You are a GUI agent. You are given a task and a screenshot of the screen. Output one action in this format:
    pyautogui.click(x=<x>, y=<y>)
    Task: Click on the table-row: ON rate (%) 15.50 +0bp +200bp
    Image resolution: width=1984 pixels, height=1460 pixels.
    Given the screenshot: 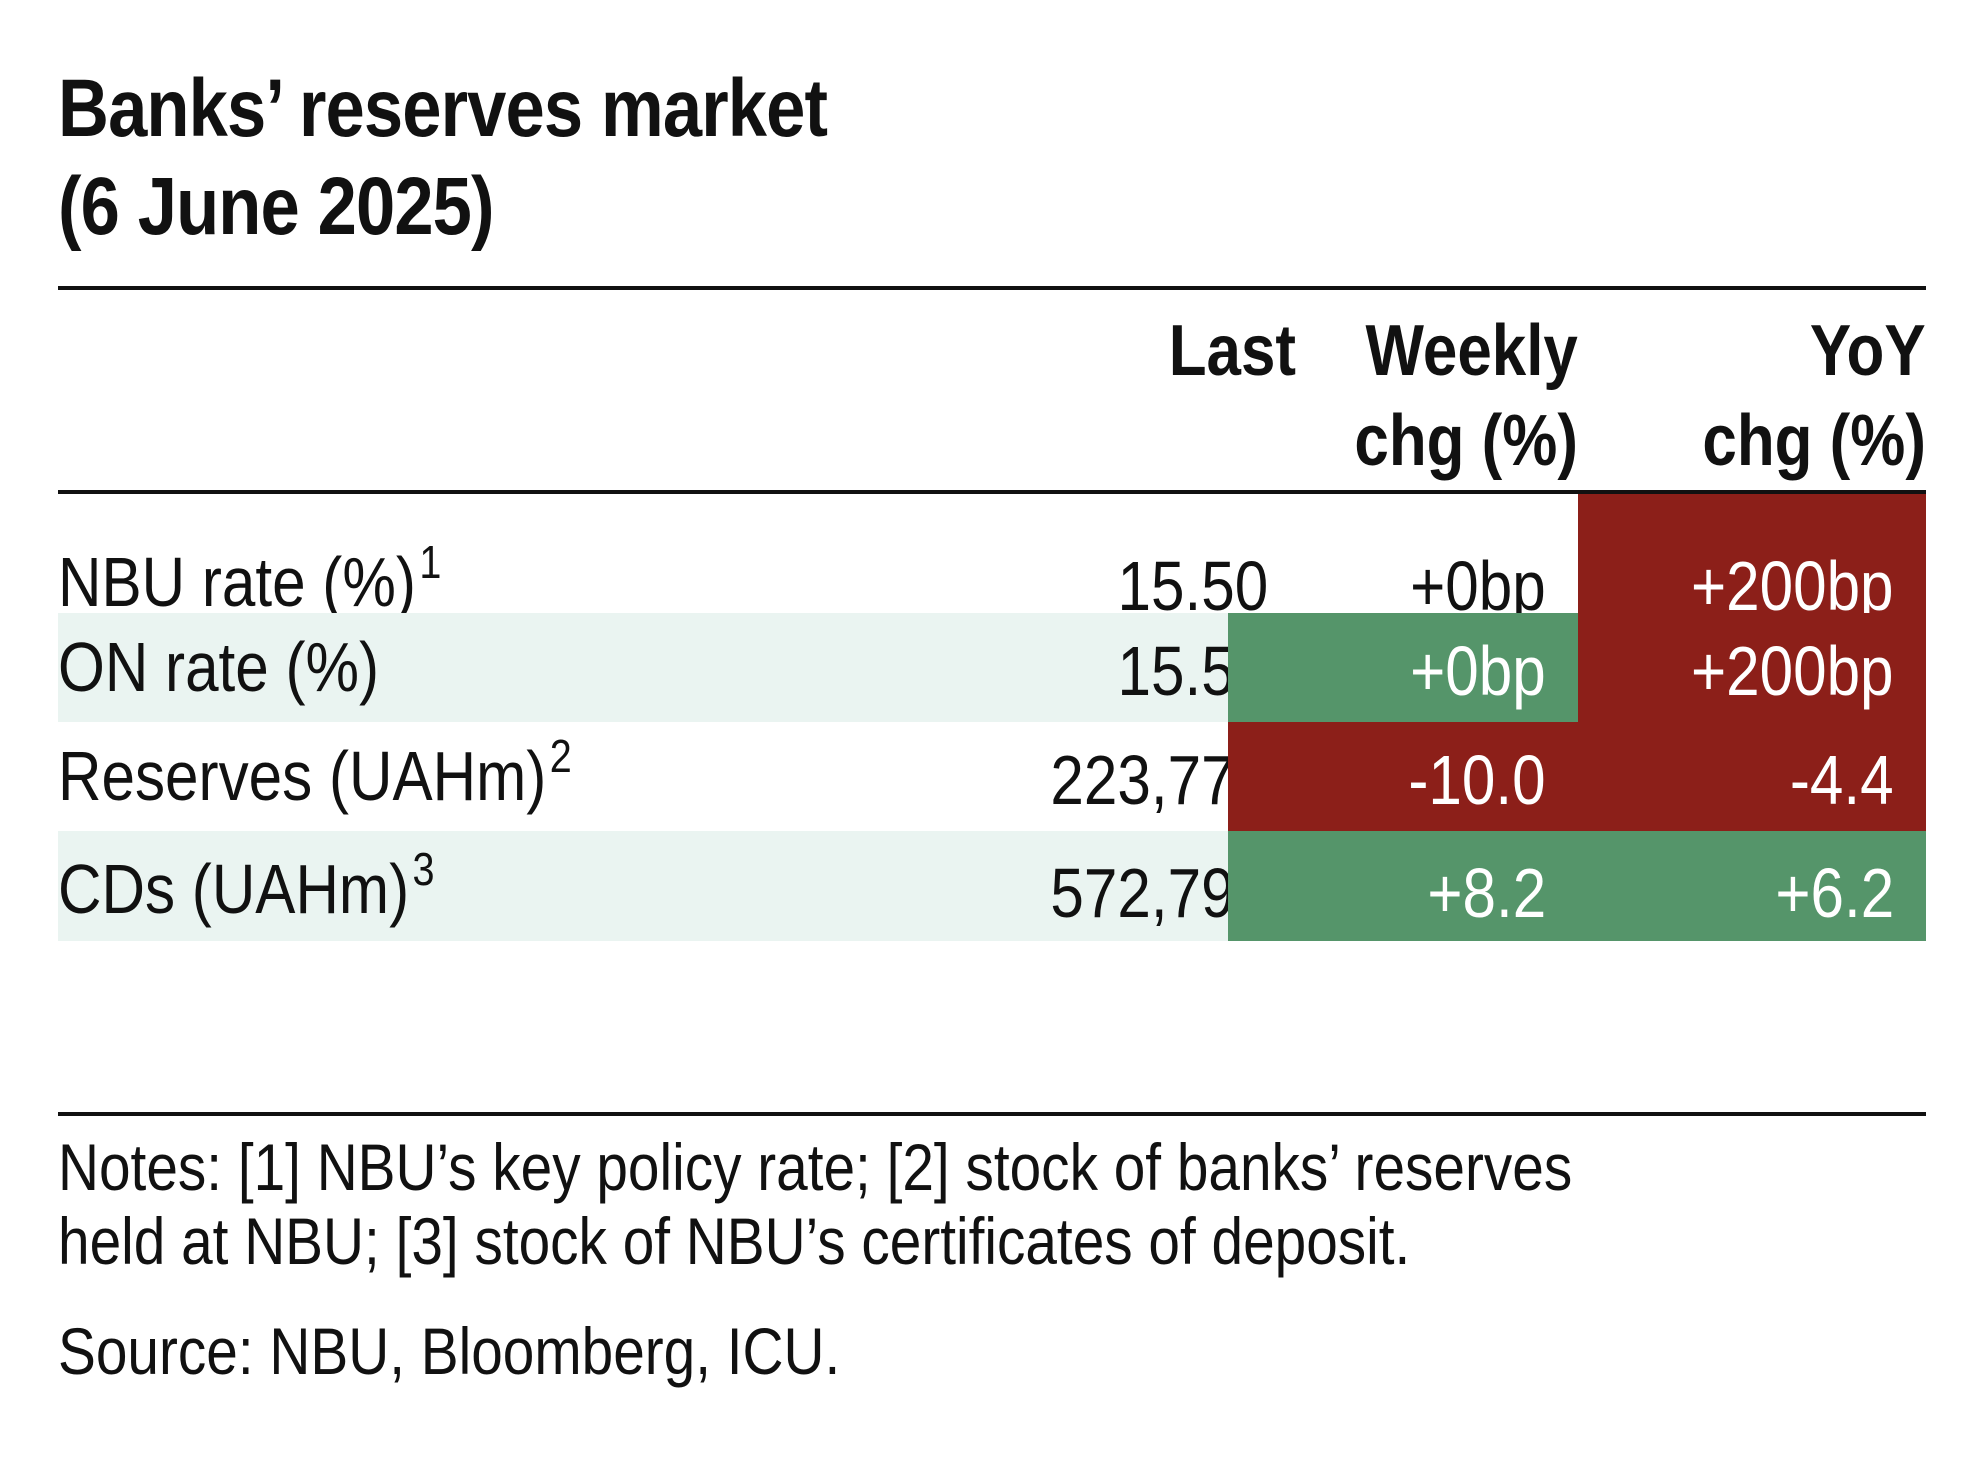 What is the action you would take?
    pyautogui.click(x=992, y=667)
    